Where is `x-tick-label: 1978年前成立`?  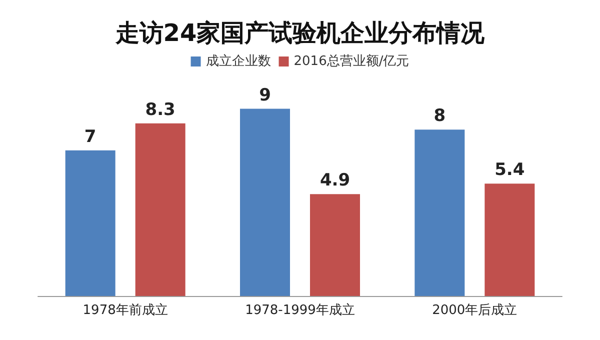 x-tick-label: 1978年前成立 is located at coordinates (125, 310).